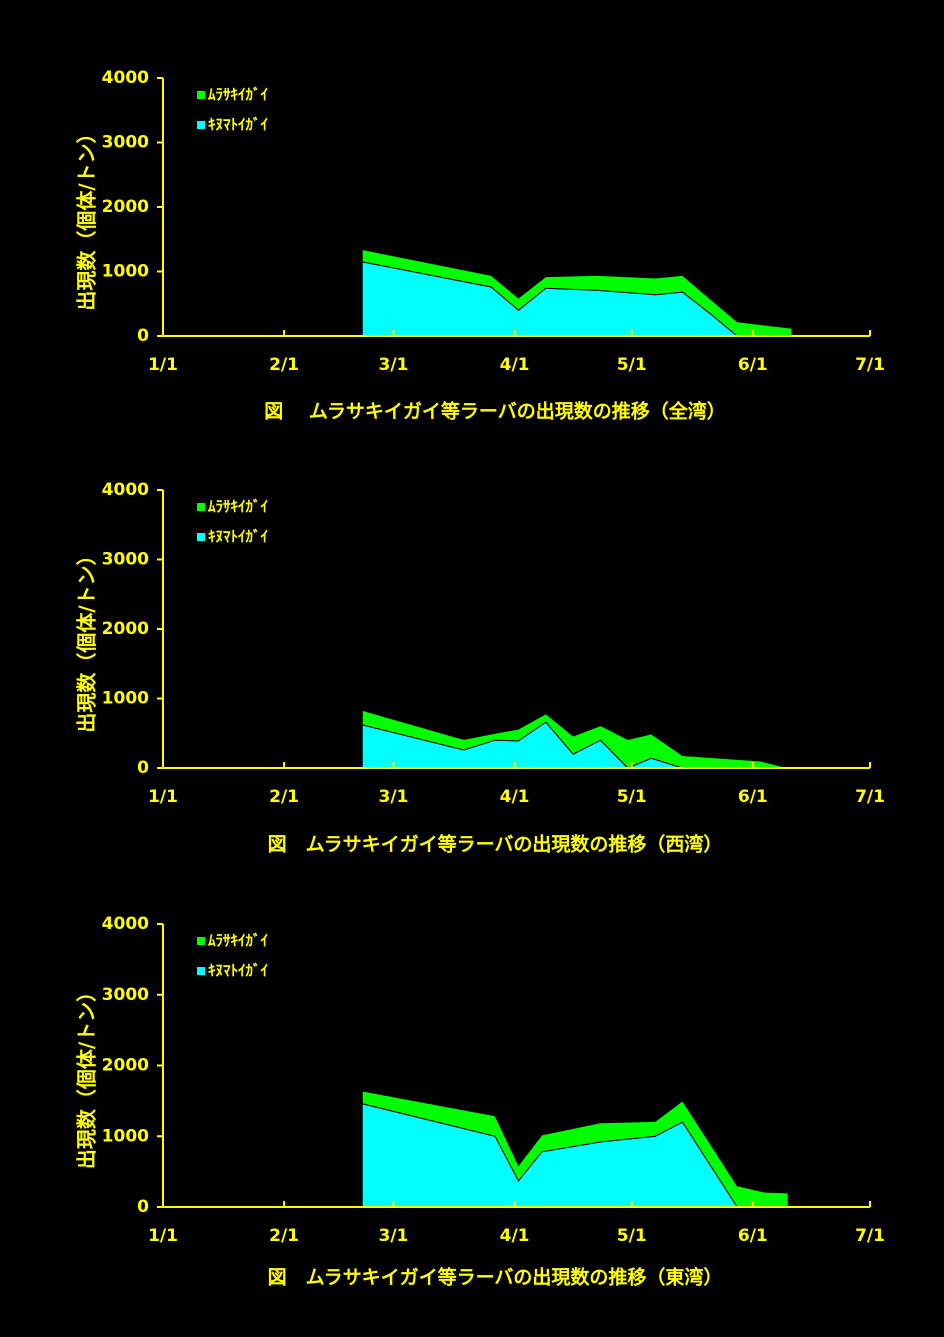  I want to click on chart-title: 図 ムラサキイガイ等ラーバの出現数の推移（東湾）, so click(495, 1277).